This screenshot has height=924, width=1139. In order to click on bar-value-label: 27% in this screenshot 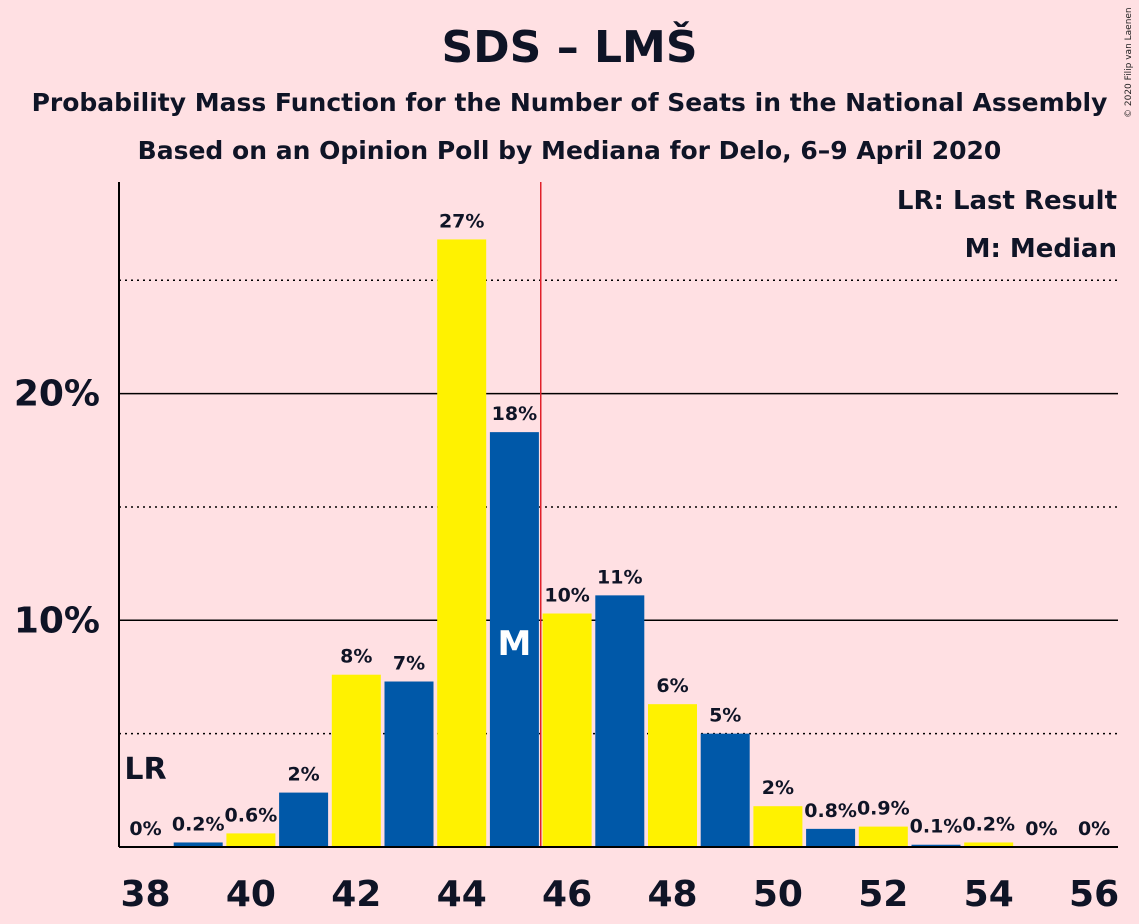, I will do `click(461, 221)`.